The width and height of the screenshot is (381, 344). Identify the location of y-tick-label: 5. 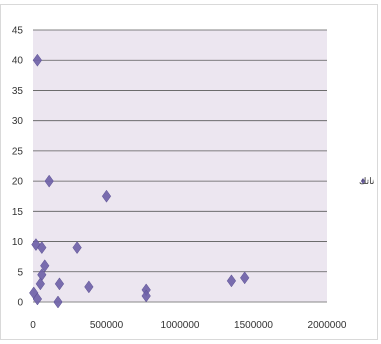
(20, 272).